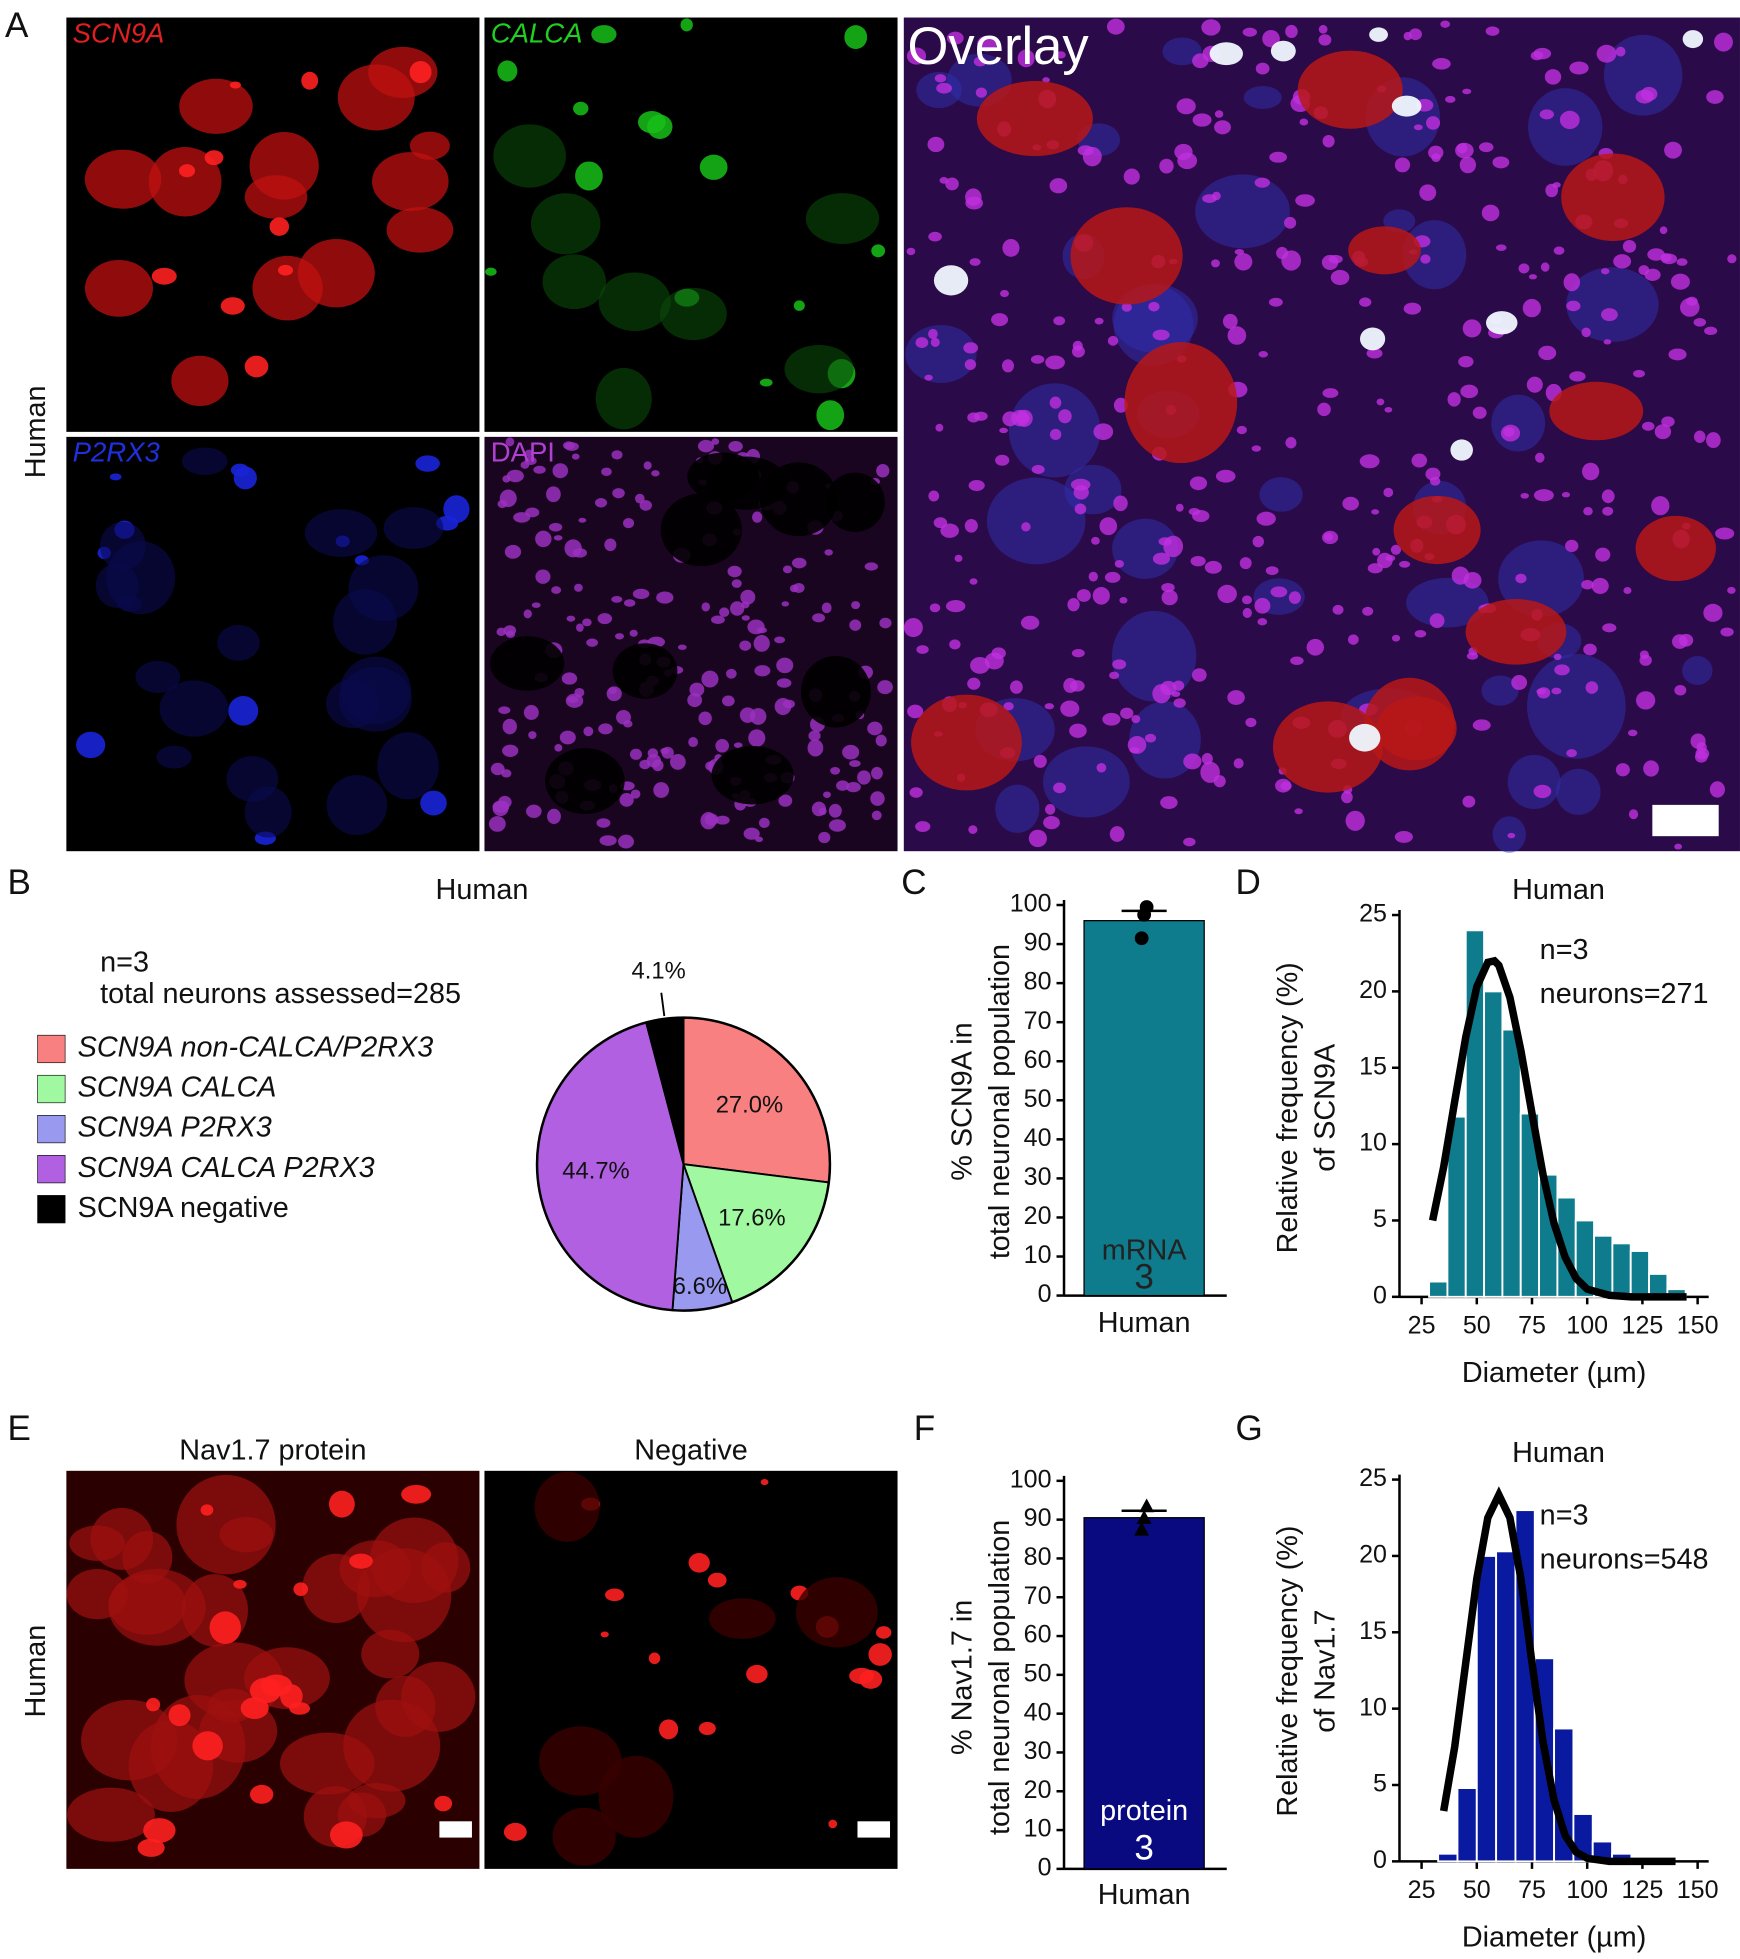  What do you see at coordinates (19, 1428) in the screenshot?
I see `panel-letter: E` at bounding box center [19, 1428].